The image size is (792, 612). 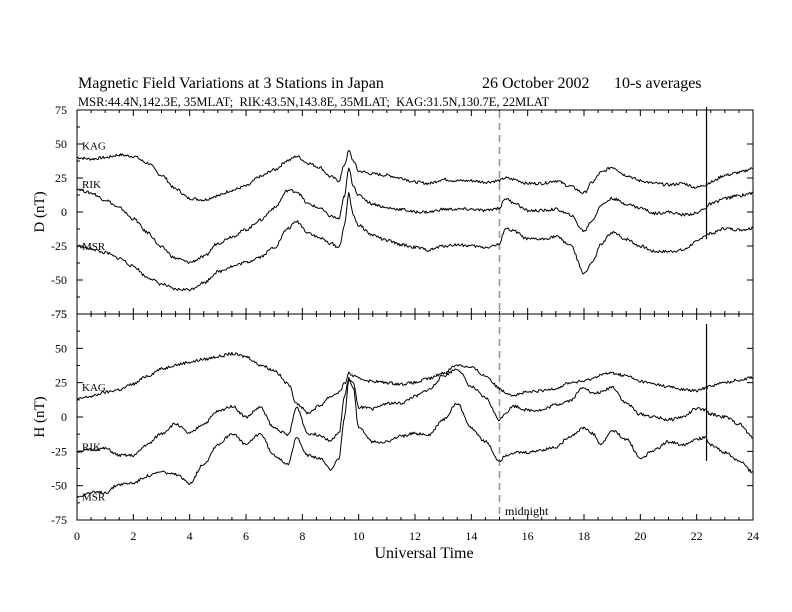 What do you see at coordinates (133, 536) in the screenshot?
I see `x-tick-label: 2` at bounding box center [133, 536].